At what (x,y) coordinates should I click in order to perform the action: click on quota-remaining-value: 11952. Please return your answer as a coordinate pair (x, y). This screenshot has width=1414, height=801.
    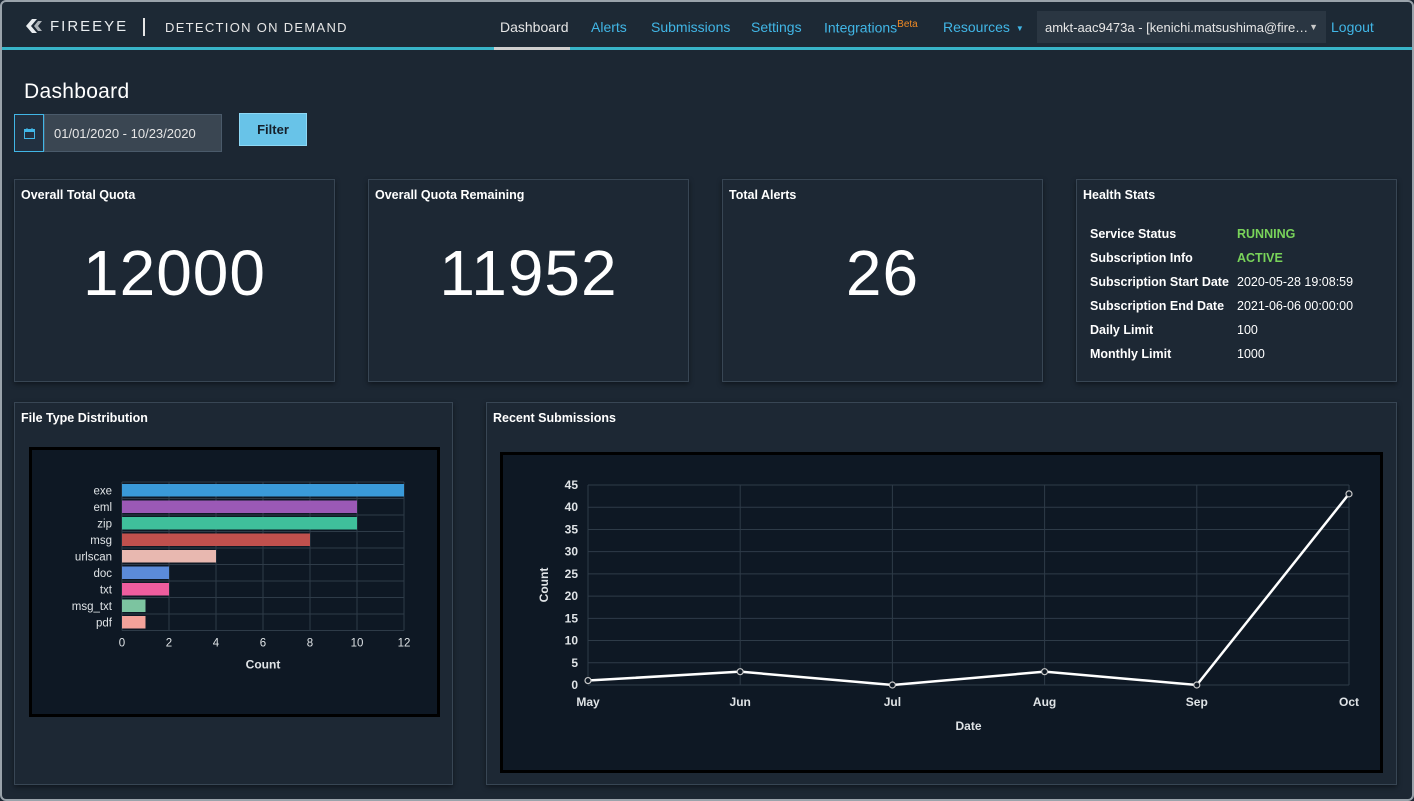
    Looking at the image, I should click on (528, 273).